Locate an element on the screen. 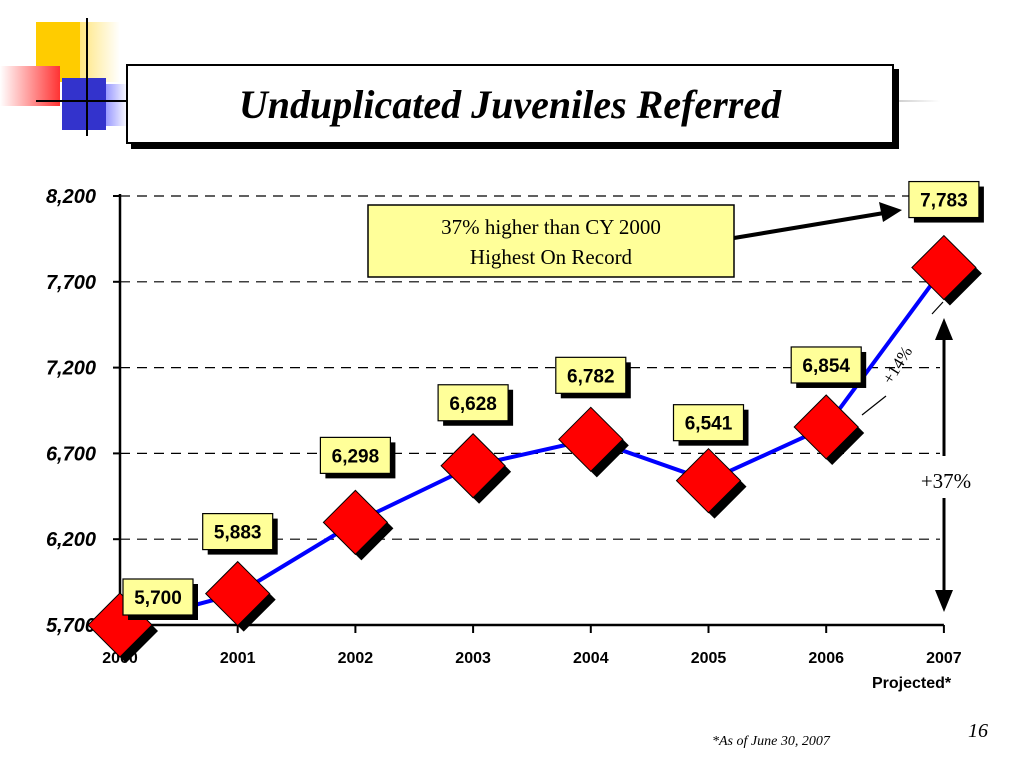 This screenshot has height=768, width=1024. deco-blue-fade is located at coordinates (117, 105).